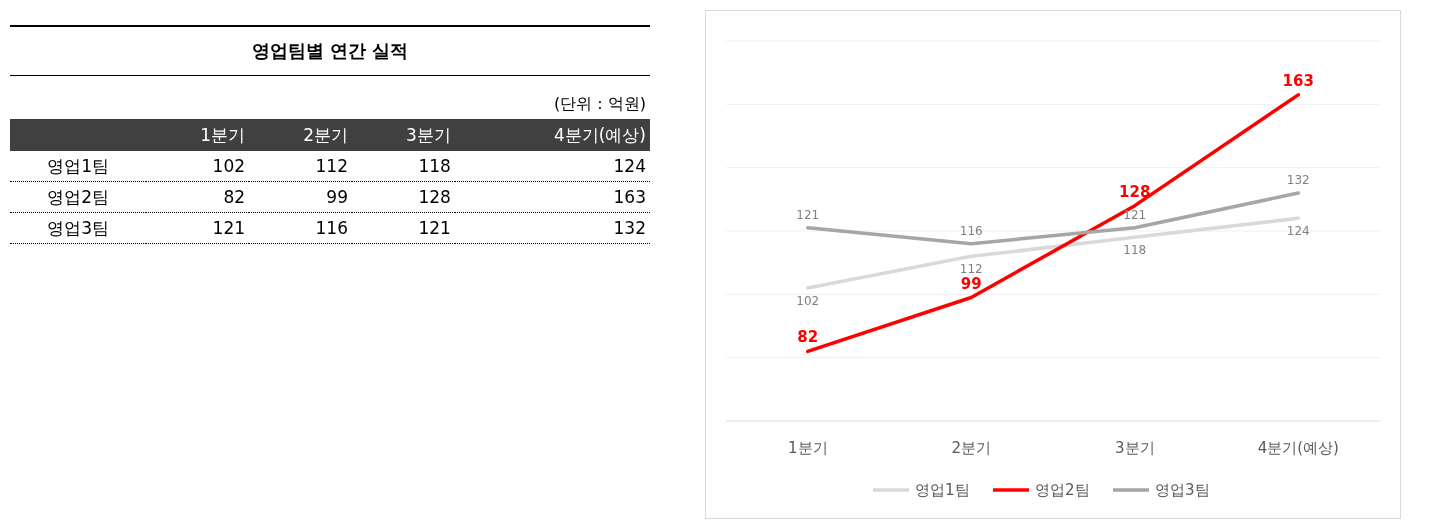 The width and height of the screenshot is (1438, 529). Describe the element at coordinates (330, 50) in the screenshot. I see `text: 영업팀별 연간 실적` at that location.